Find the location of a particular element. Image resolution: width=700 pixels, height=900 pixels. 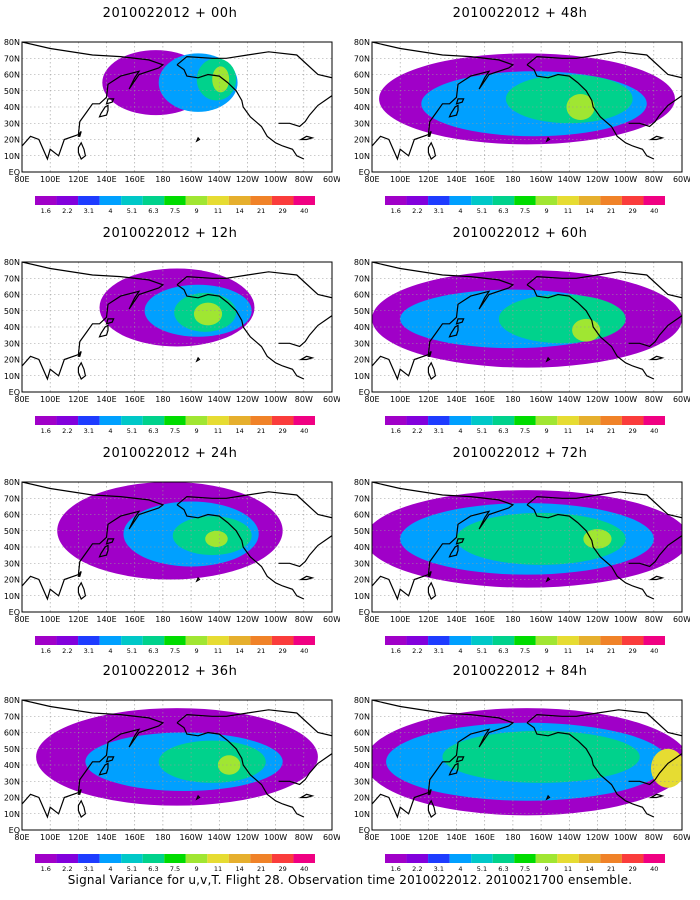

colorbar-label: 1.6 is located at coordinates (46, 651).